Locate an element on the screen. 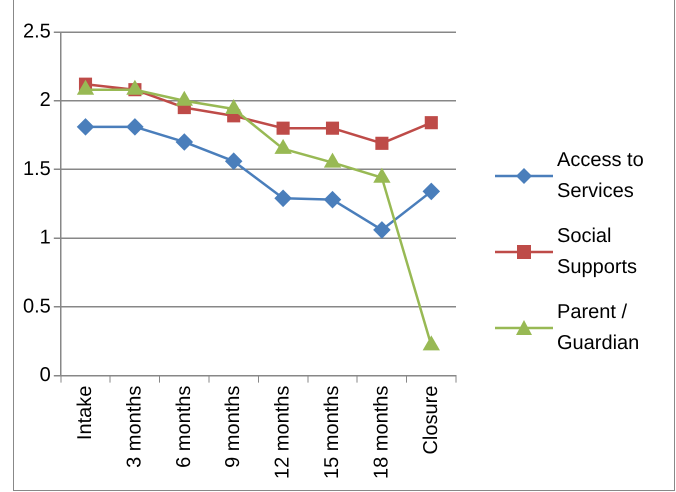  y-tick-label: 2.5 is located at coordinates (36, 31).